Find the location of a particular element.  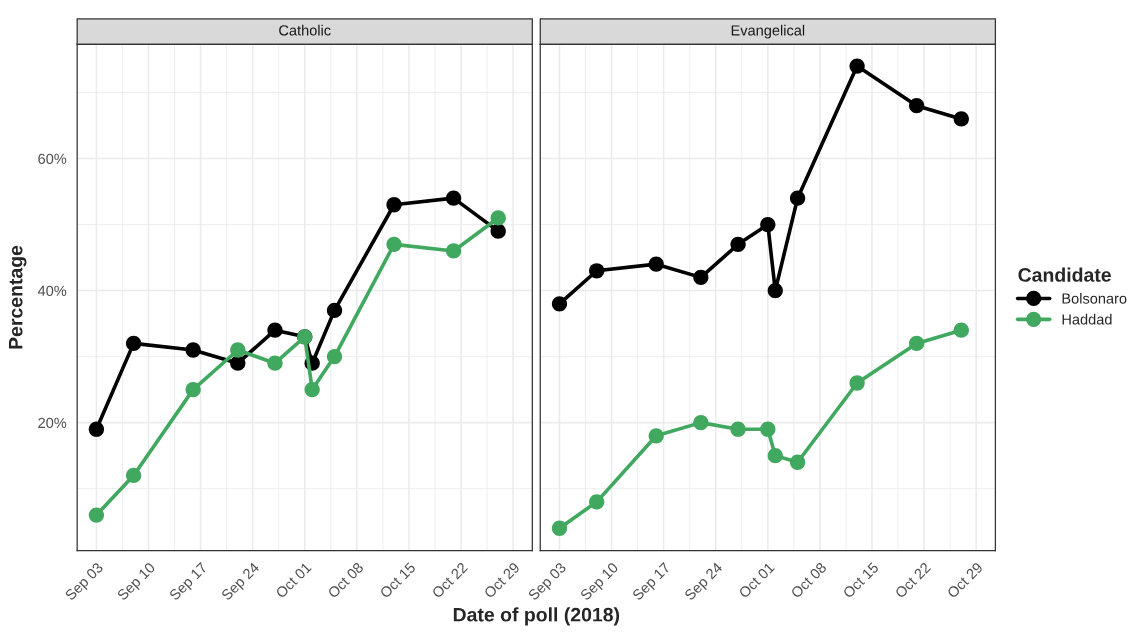

legend-label: Bolsonaro is located at coordinates (1094, 298).